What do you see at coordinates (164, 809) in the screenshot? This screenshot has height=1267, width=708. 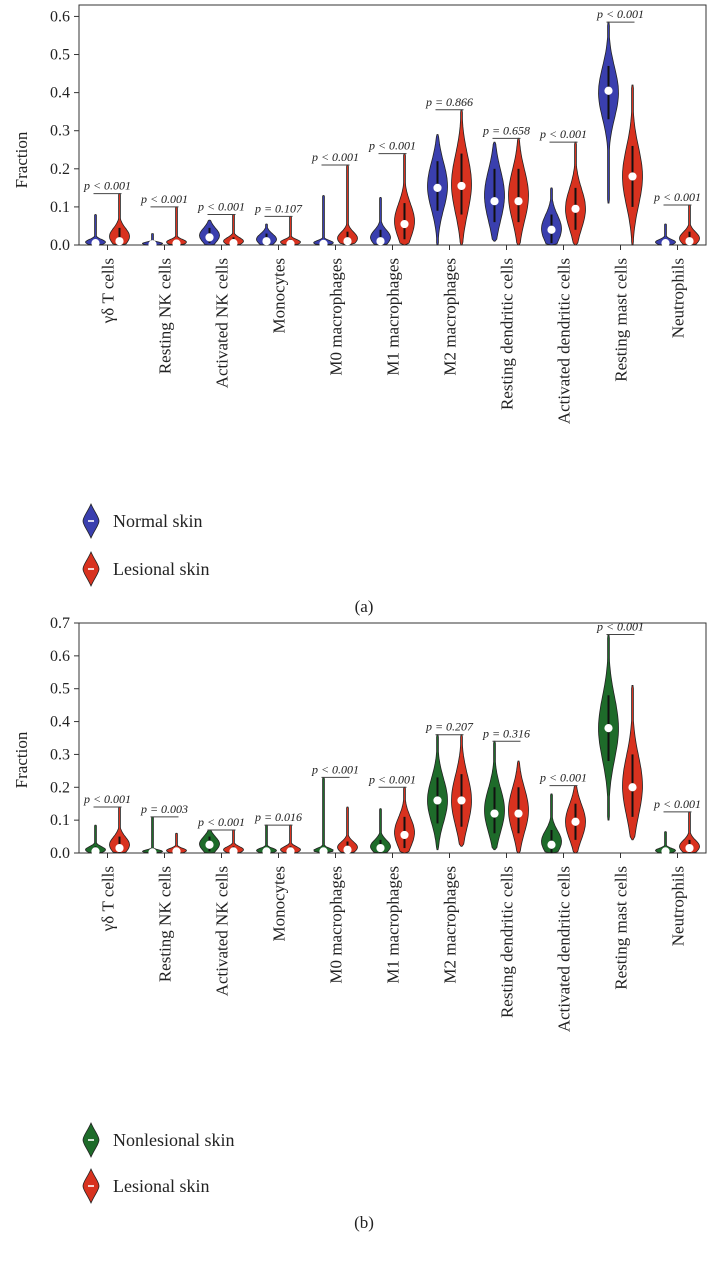 I see `p-value-label: p = 0.003` at bounding box center [164, 809].